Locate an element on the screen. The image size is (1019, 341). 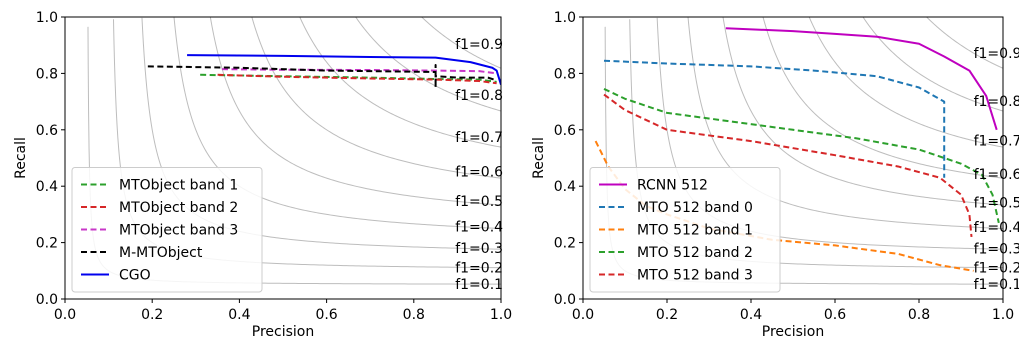
legend-label: MTObject band 3 is located at coordinates (178, 231).